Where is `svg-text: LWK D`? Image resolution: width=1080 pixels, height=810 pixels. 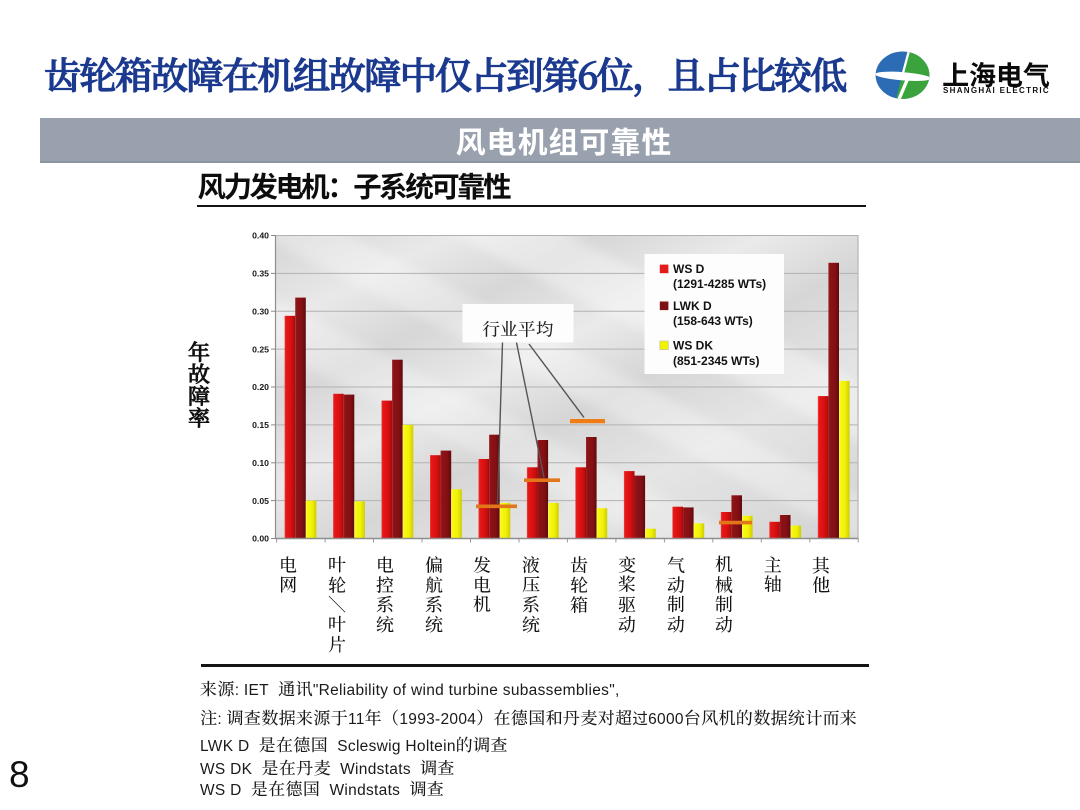
svg-text: LWK D is located at coordinates (692, 306).